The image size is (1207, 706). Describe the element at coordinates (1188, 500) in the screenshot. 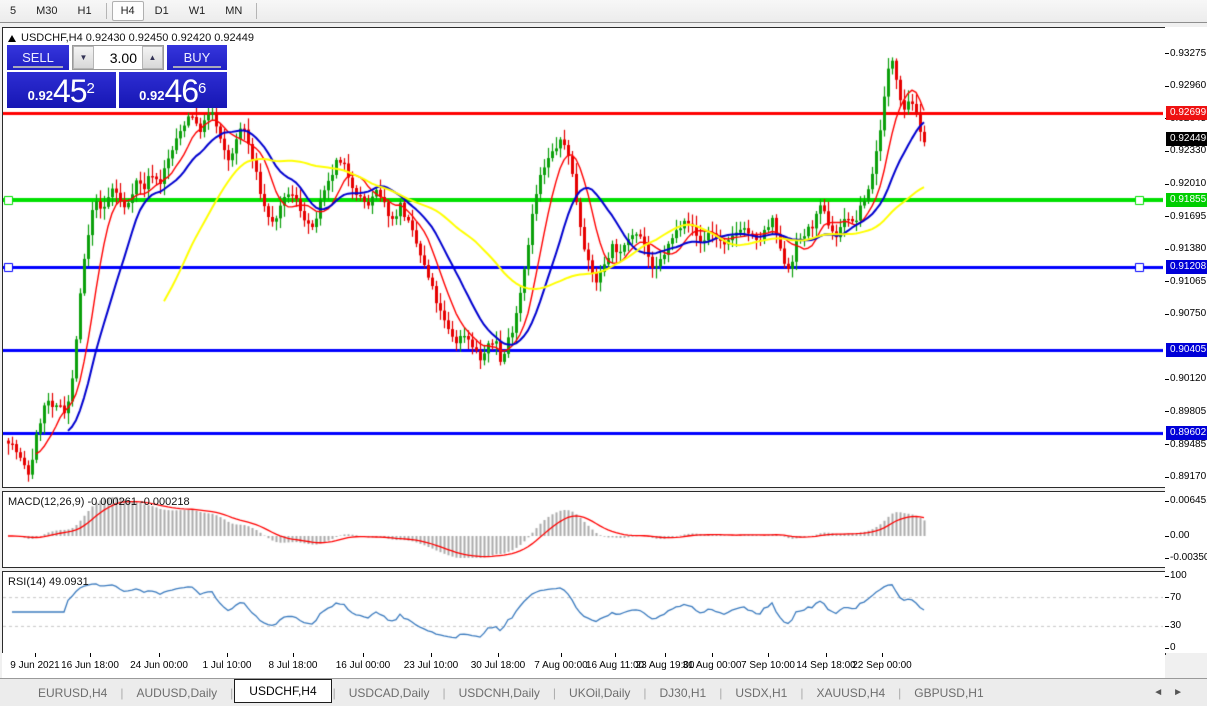

I see `macd-axis-label: 0.006451` at that location.